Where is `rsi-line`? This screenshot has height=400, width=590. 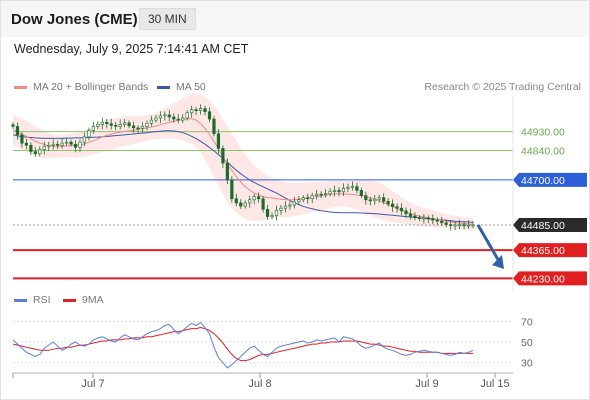
rsi-line is located at coordinates (243, 345).